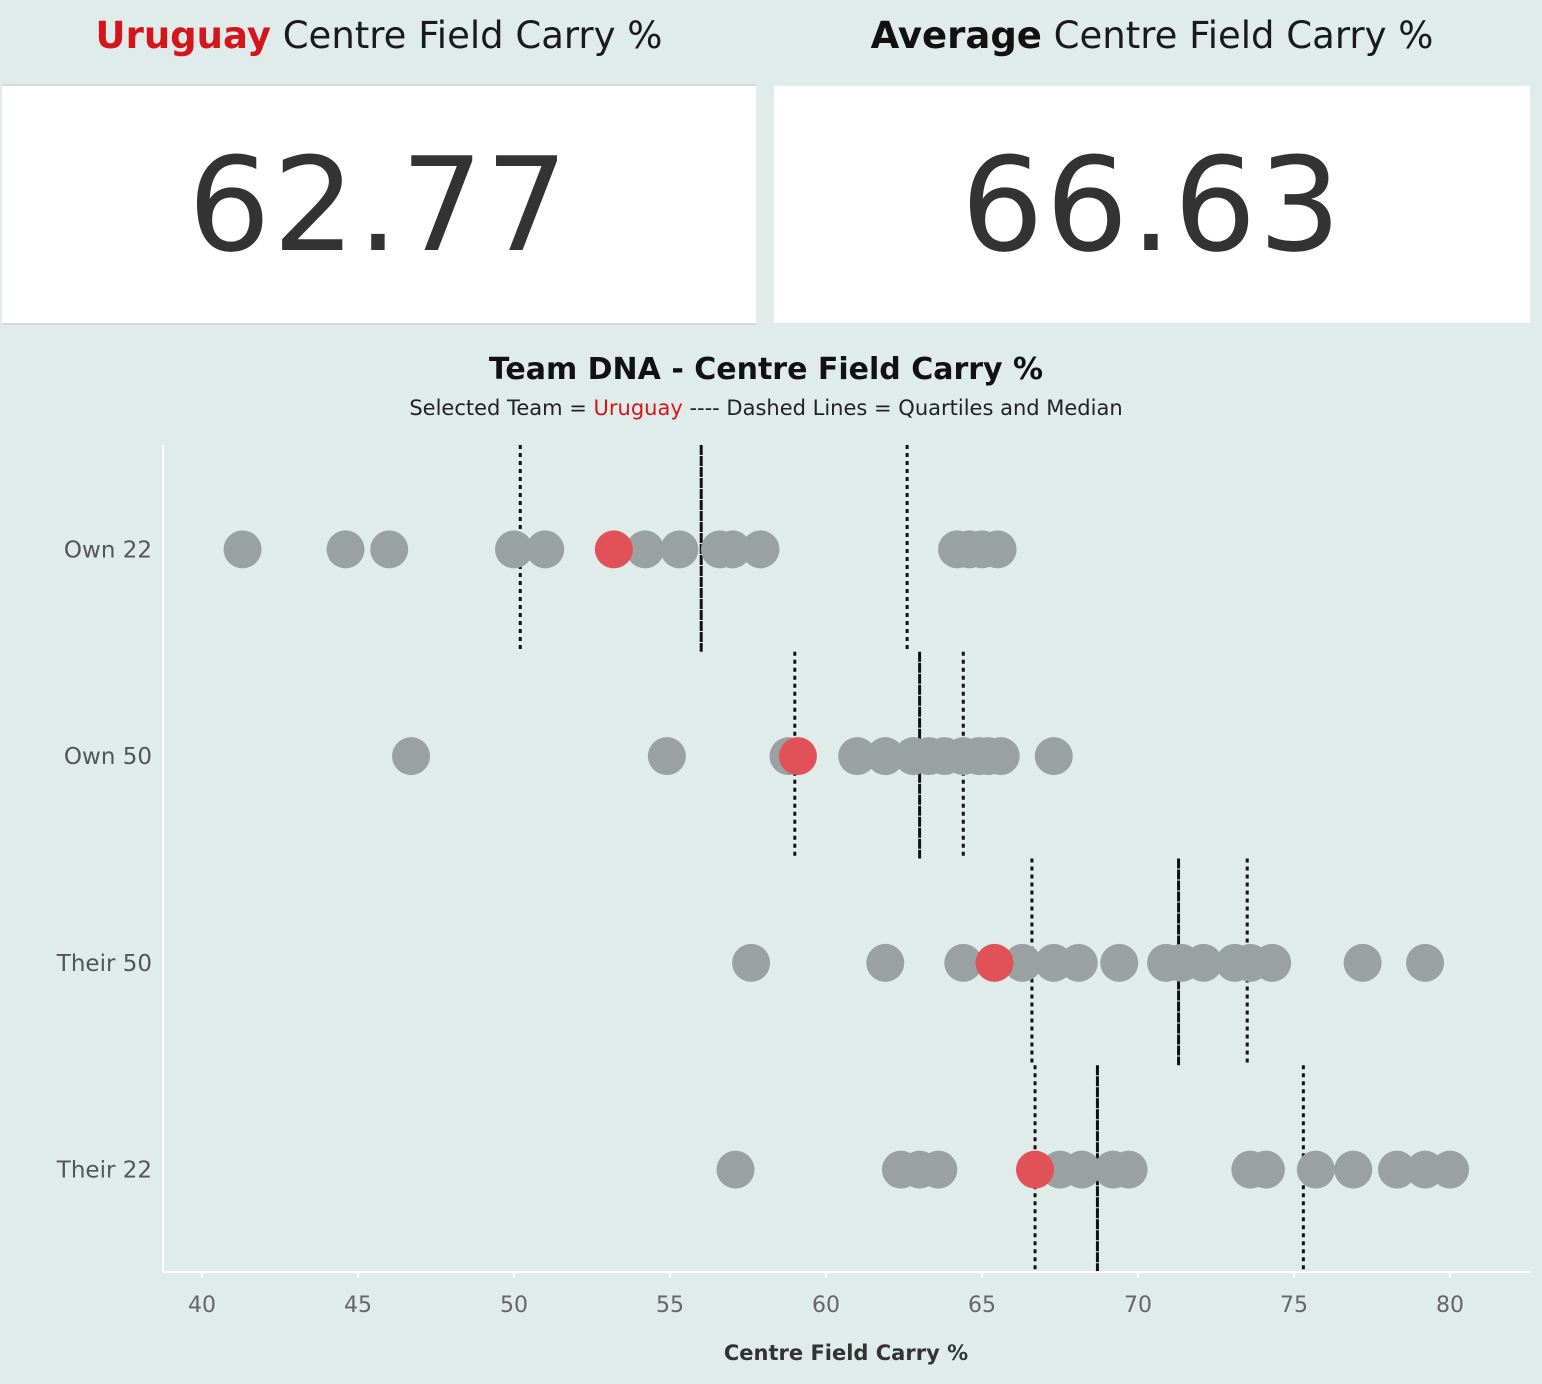  What do you see at coordinates (183, 35) in the screenshot?
I see `selected-team-name: Uruguay` at bounding box center [183, 35].